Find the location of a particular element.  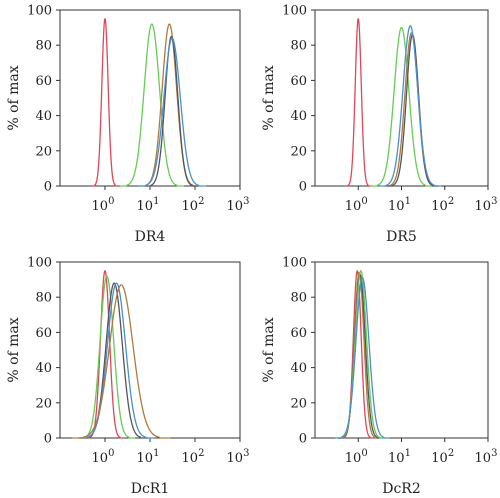

panel-label: DR4 is located at coordinates (150, 237).